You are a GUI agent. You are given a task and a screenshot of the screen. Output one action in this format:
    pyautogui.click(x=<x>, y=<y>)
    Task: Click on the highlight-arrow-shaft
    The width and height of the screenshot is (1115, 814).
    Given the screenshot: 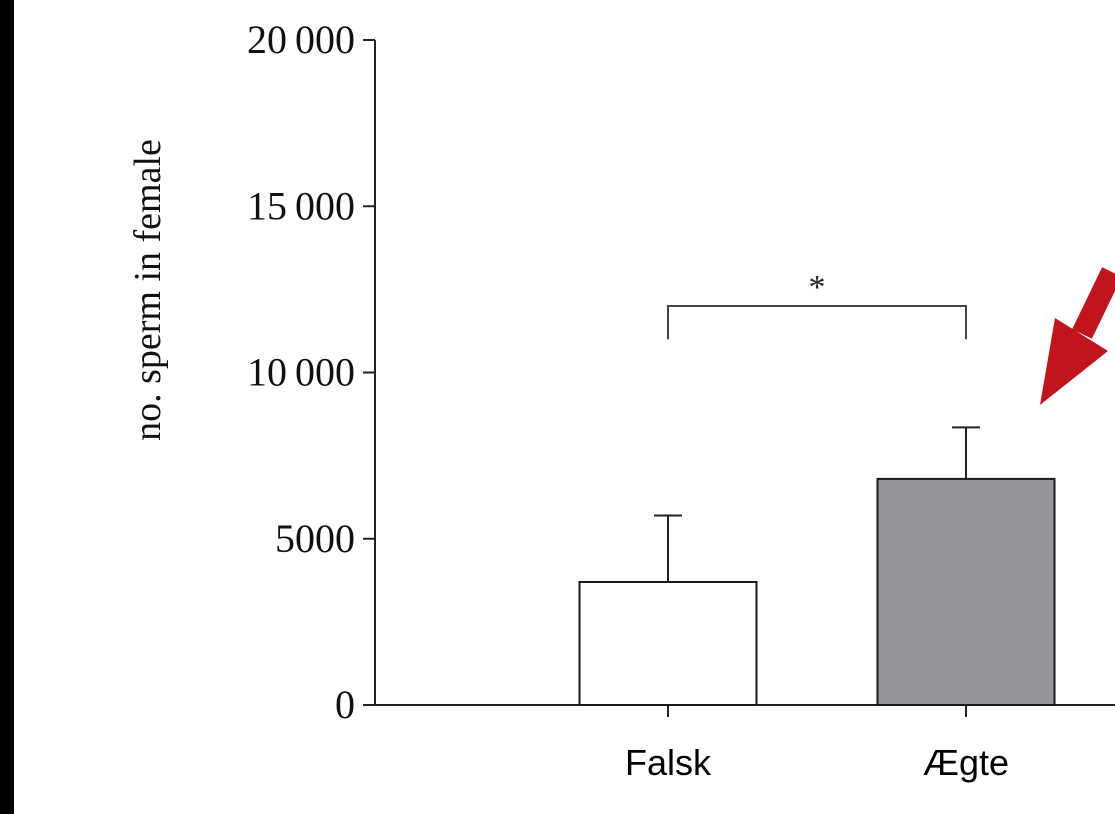 What is the action you would take?
    pyautogui.click(x=1093, y=303)
    